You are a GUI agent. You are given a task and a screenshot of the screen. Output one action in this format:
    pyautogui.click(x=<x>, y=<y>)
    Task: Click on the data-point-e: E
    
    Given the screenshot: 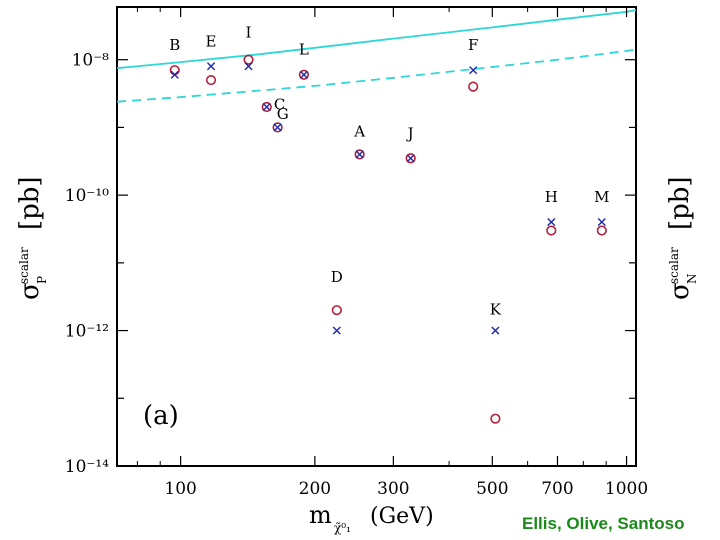 What is the action you would take?
    pyautogui.click(x=211, y=59)
    